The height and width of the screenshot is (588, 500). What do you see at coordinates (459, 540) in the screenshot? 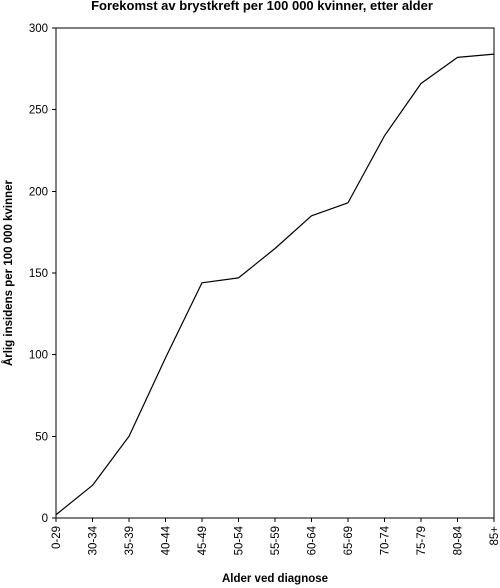
I see `x-tick-label: 80-84` at bounding box center [459, 540].